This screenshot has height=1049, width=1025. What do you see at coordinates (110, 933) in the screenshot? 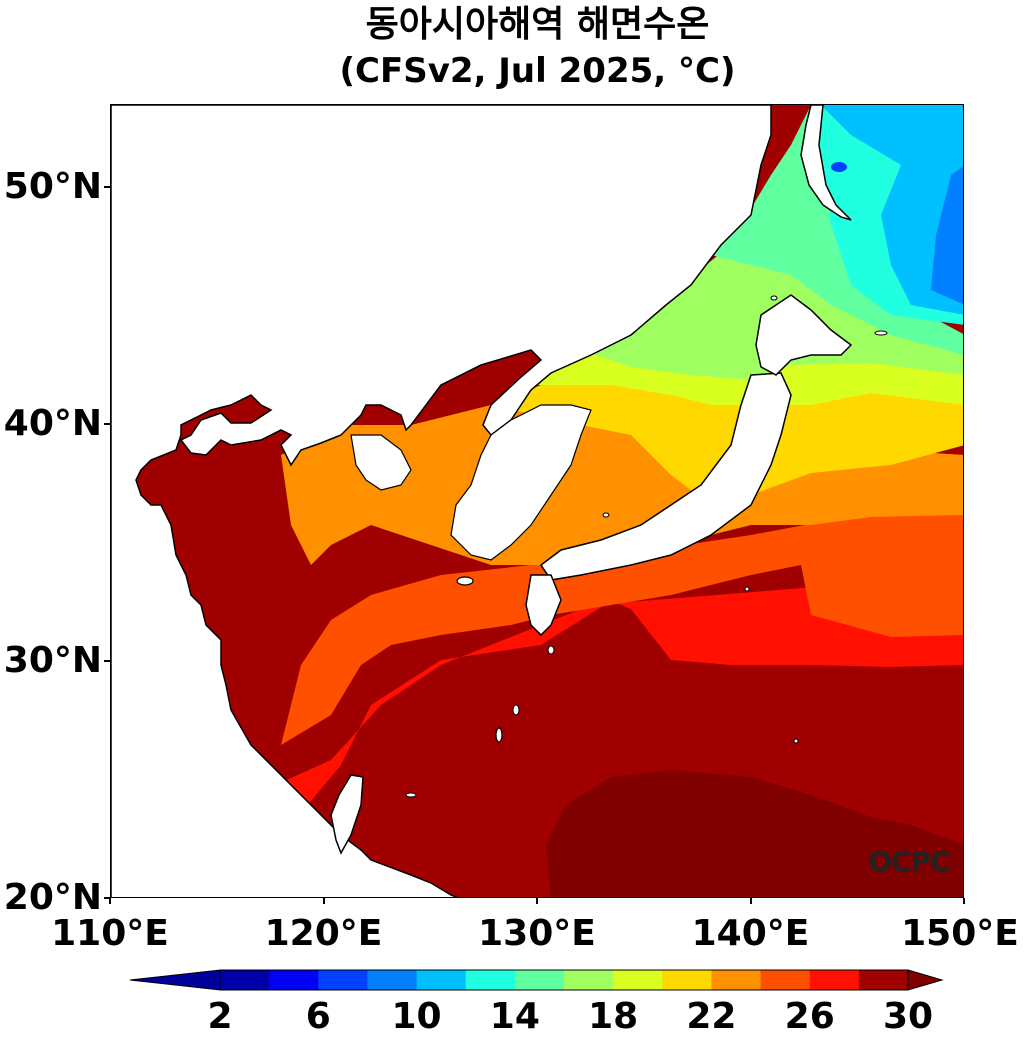
I see `lon-tick-label: 110°E` at bounding box center [110, 933].